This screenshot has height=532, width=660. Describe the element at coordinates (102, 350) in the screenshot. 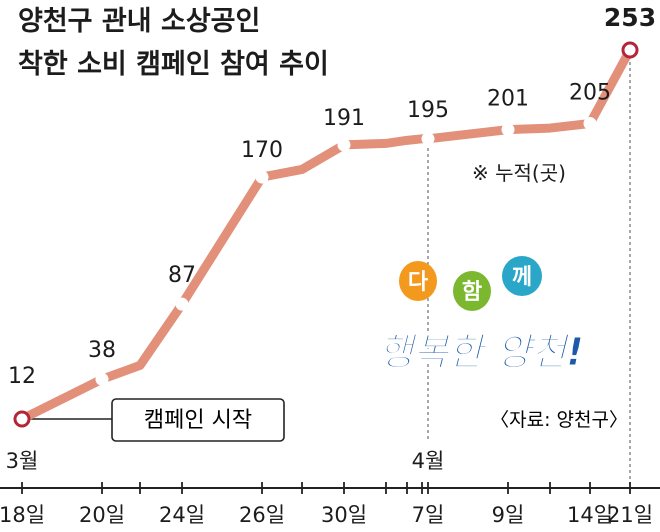

I see `data-label: 38` at that location.